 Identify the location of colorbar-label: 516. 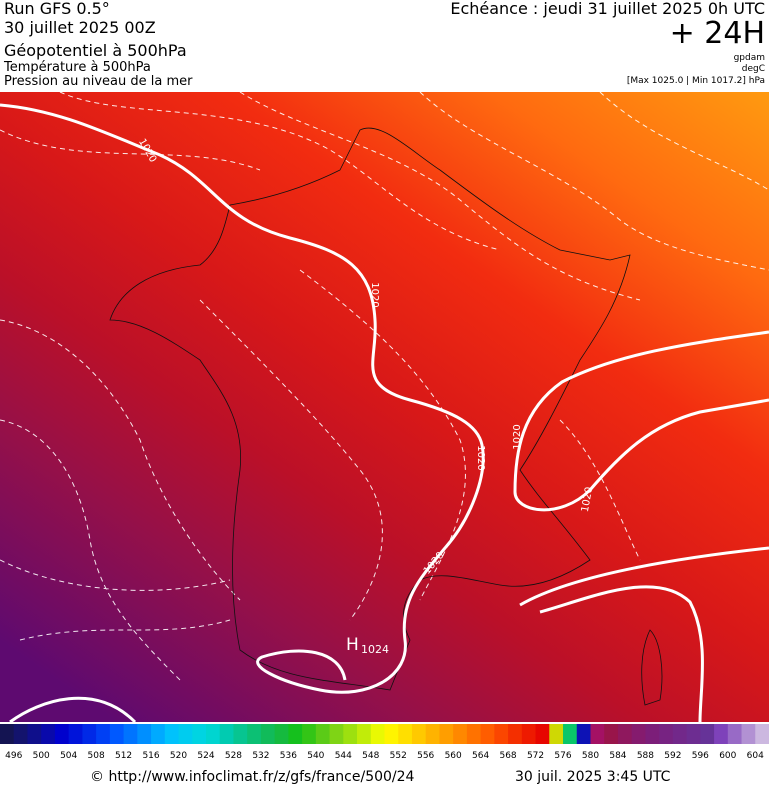
(150, 756).